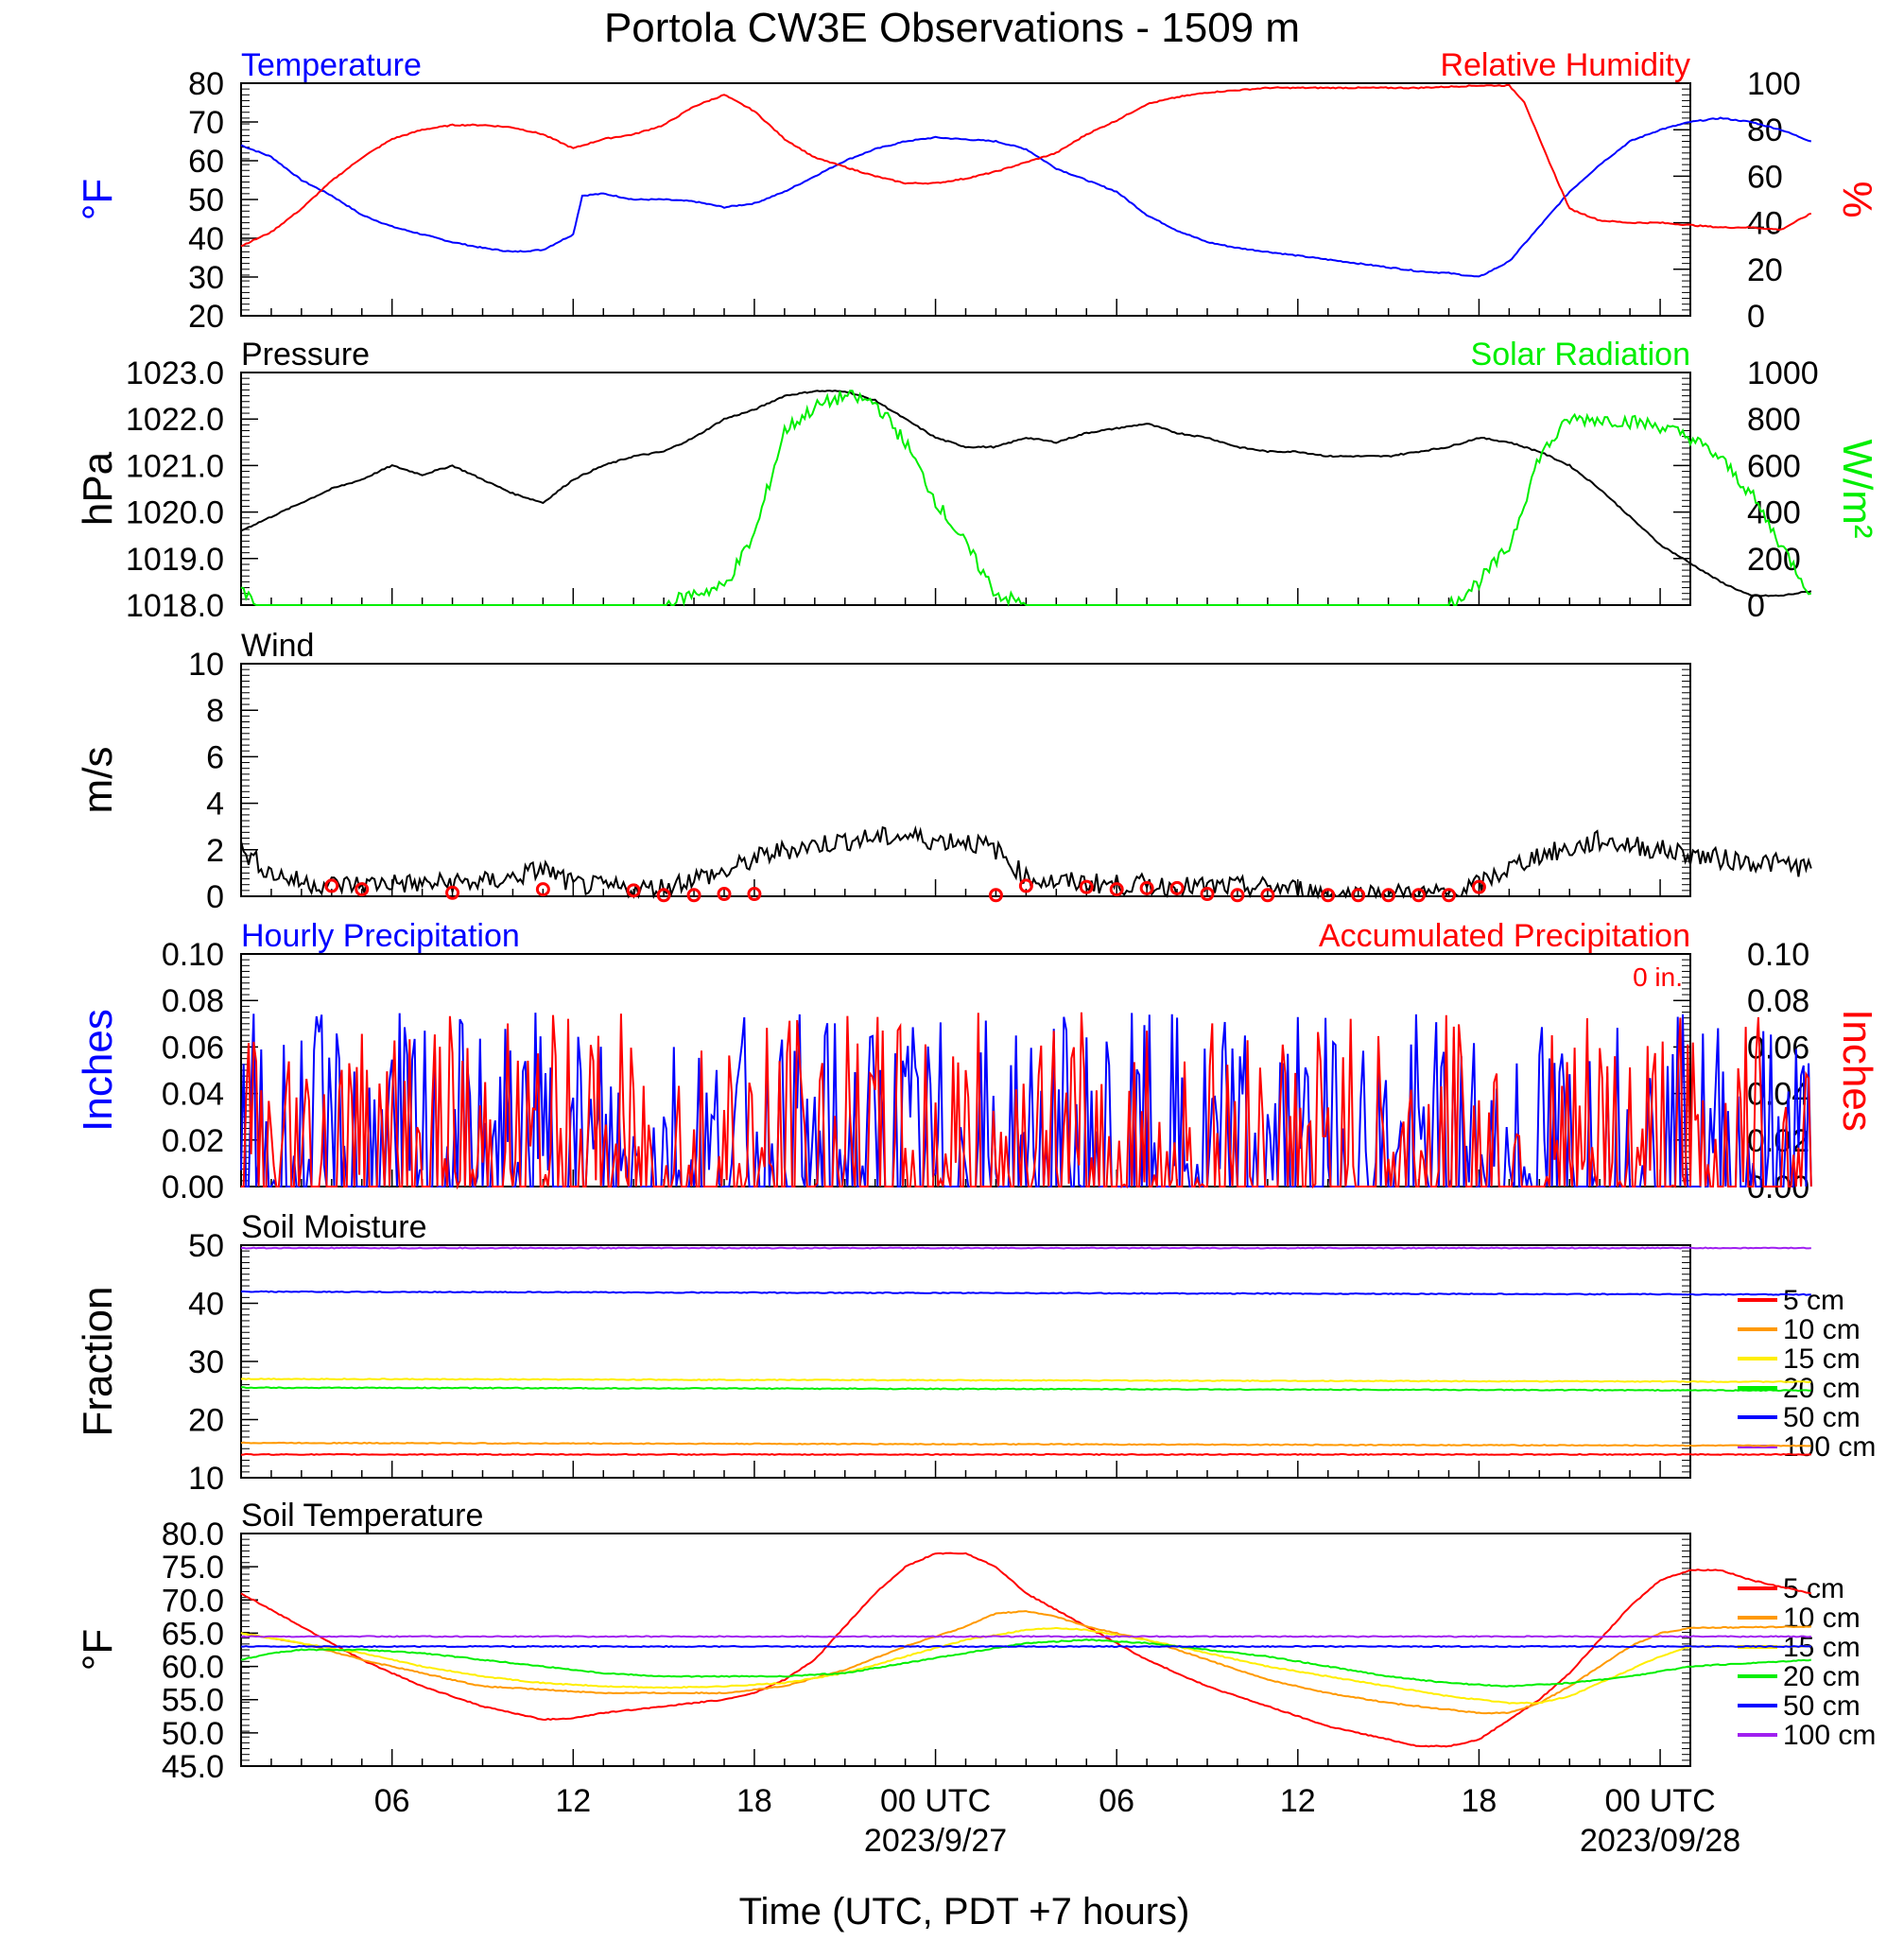  Describe the element at coordinates (206, 1246) in the screenshot. I see `y-tick-label: 50` at that location.